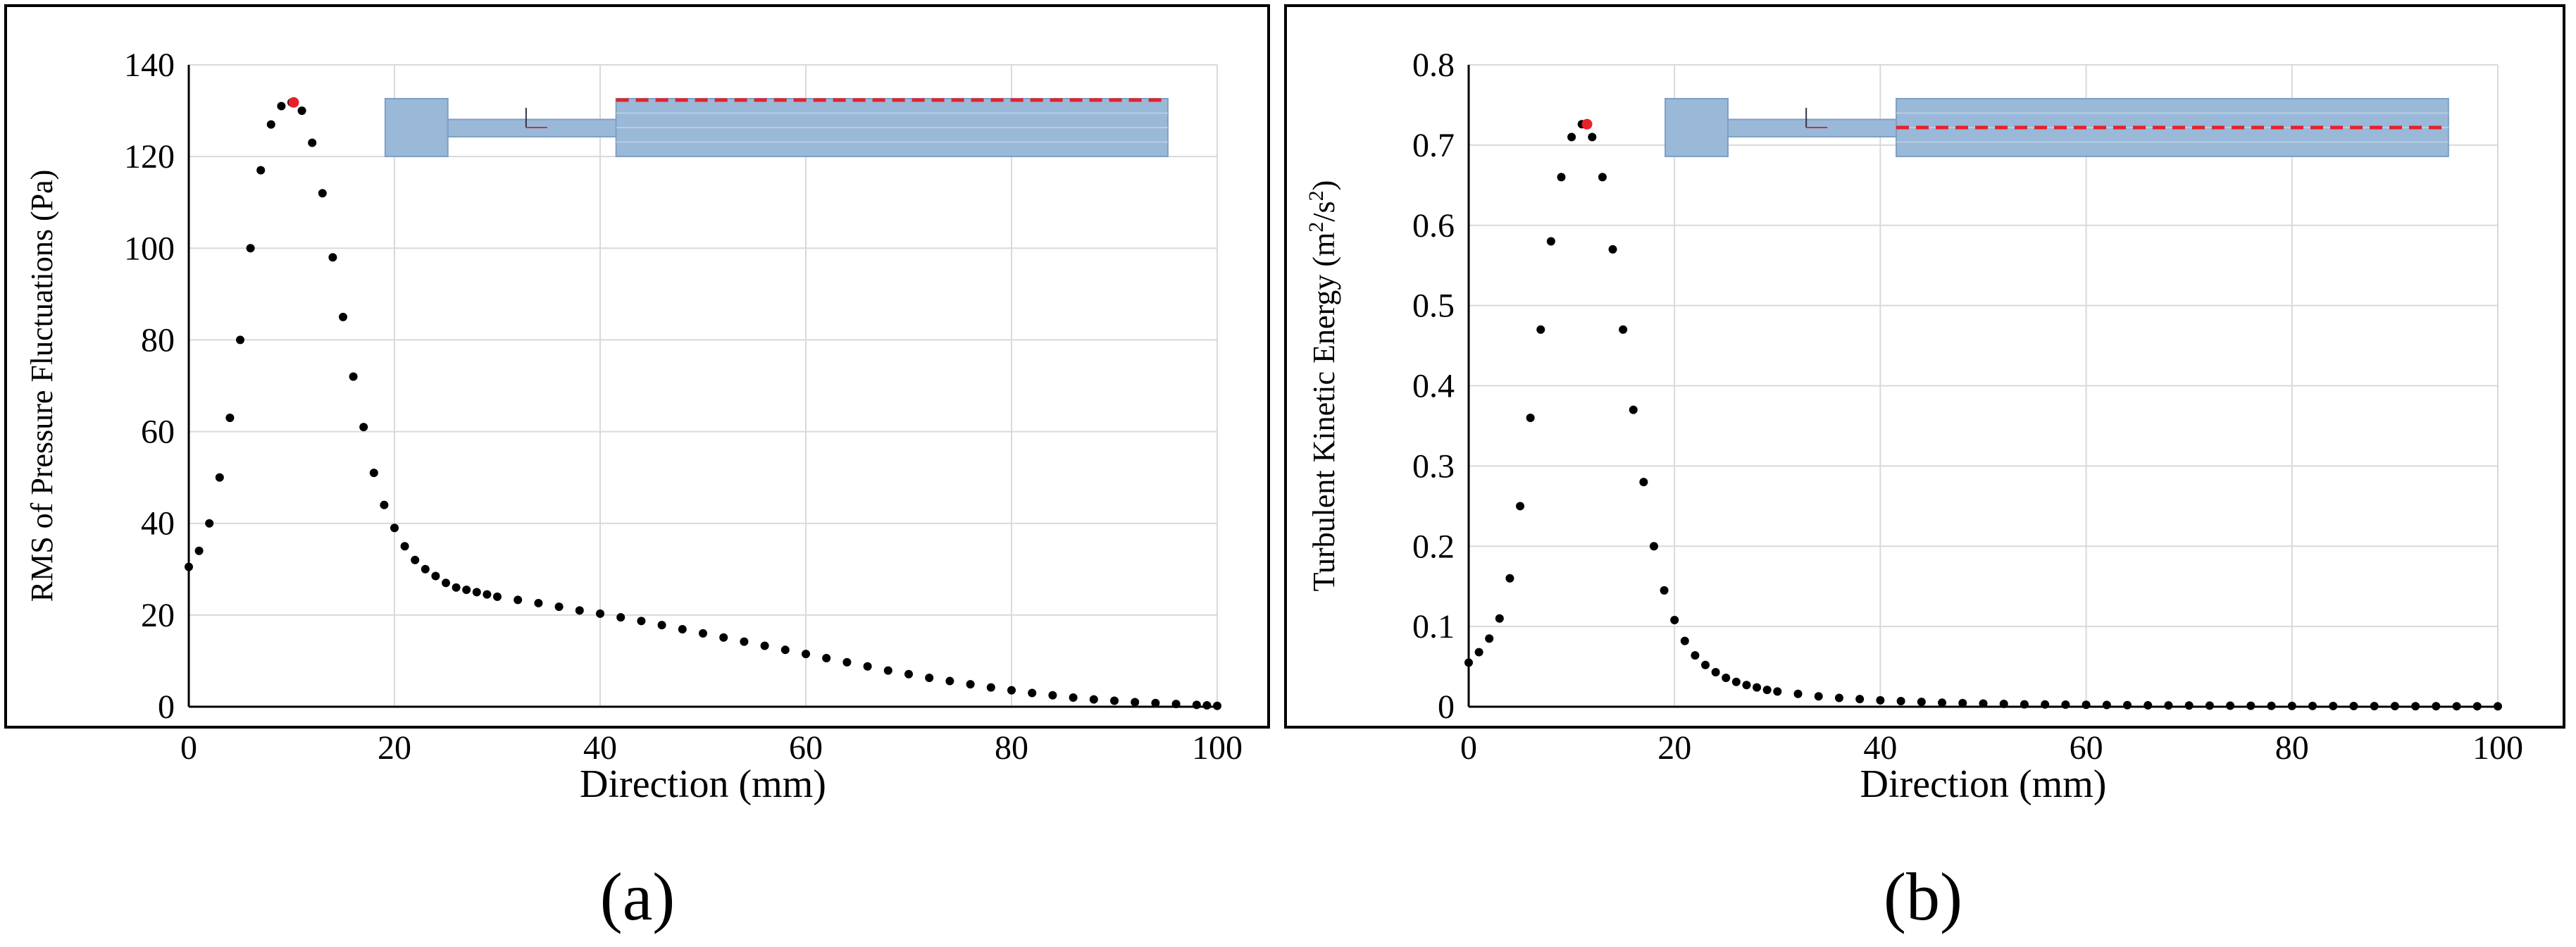 The image size is (2576, 947). What do you see at coordinates (1433, 626) in the screenshot?
I see `y-tick-label: 0.1` at bounding box center [1433, 626].